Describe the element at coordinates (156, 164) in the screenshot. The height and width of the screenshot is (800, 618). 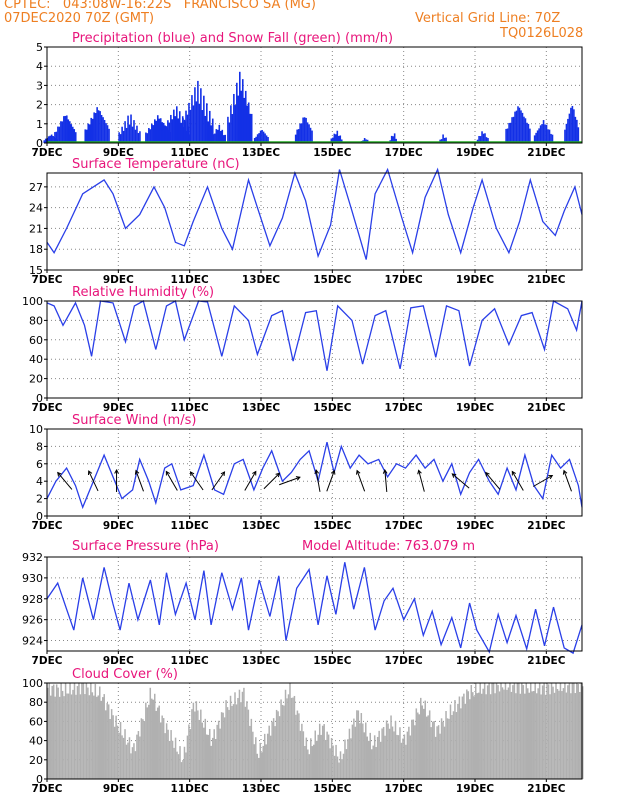
I see `panel-title: Surface Temperature (nC)` at that location.